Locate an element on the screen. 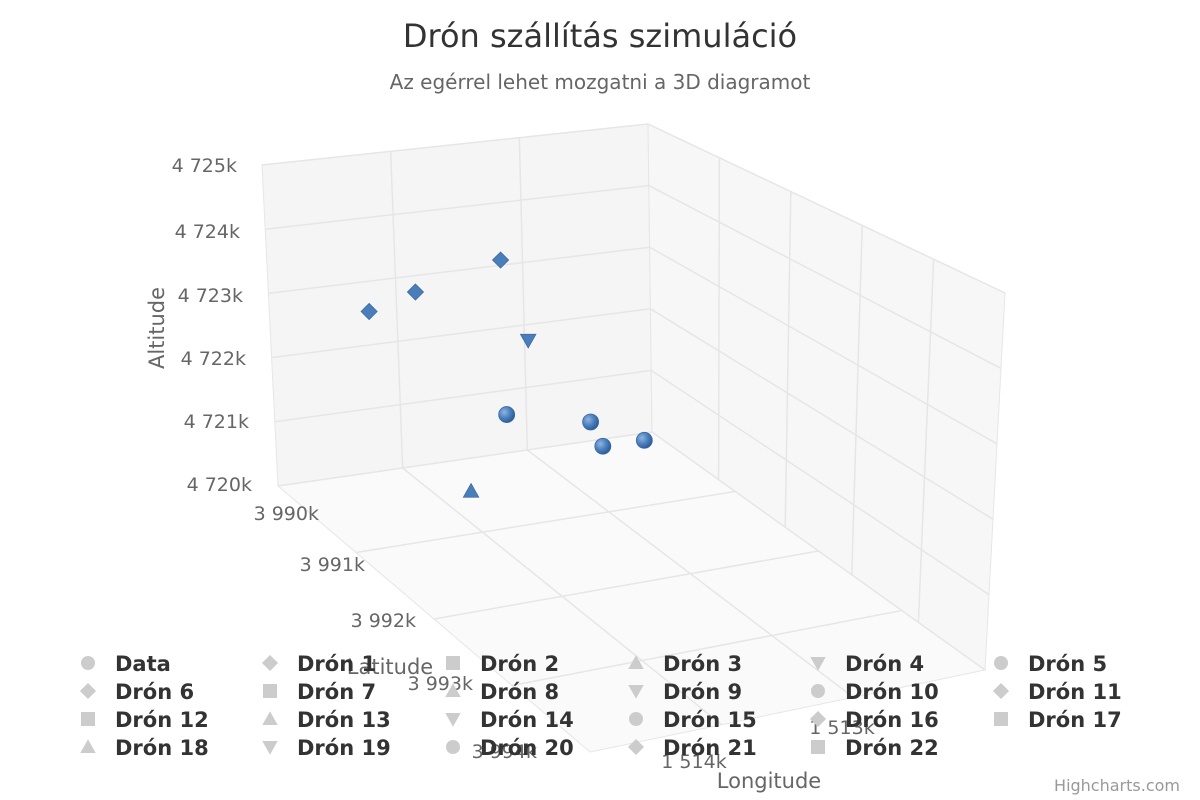 The height and width of the screenshot is (800, 1200). legend-item: Data is located at coordinates (126, 664).